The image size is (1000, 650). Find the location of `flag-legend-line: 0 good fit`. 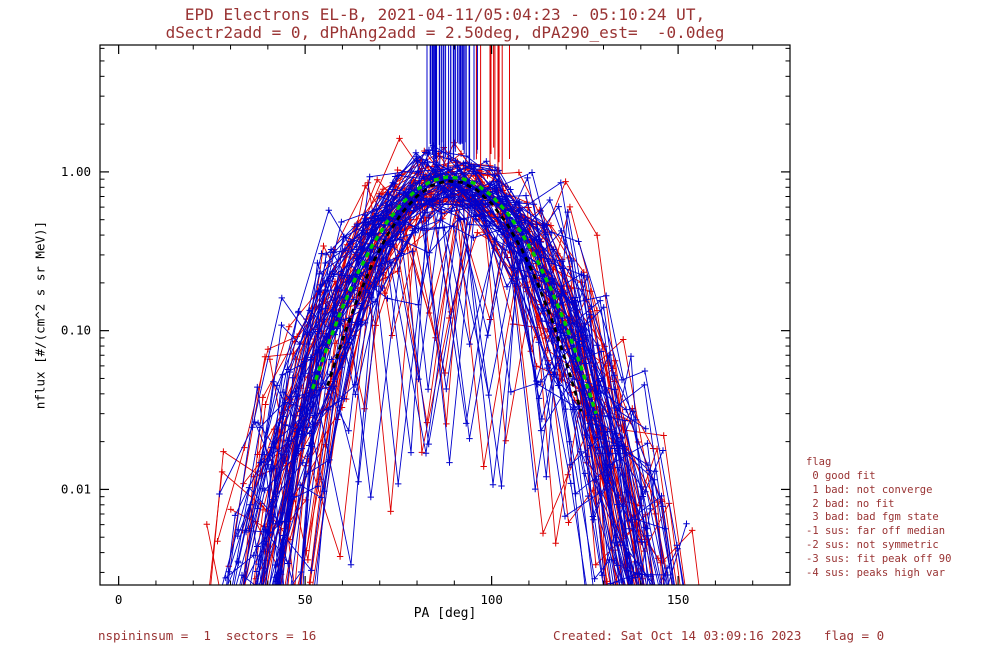

flag-legend-line: 0 good fit is located at coordinates (841, 475).